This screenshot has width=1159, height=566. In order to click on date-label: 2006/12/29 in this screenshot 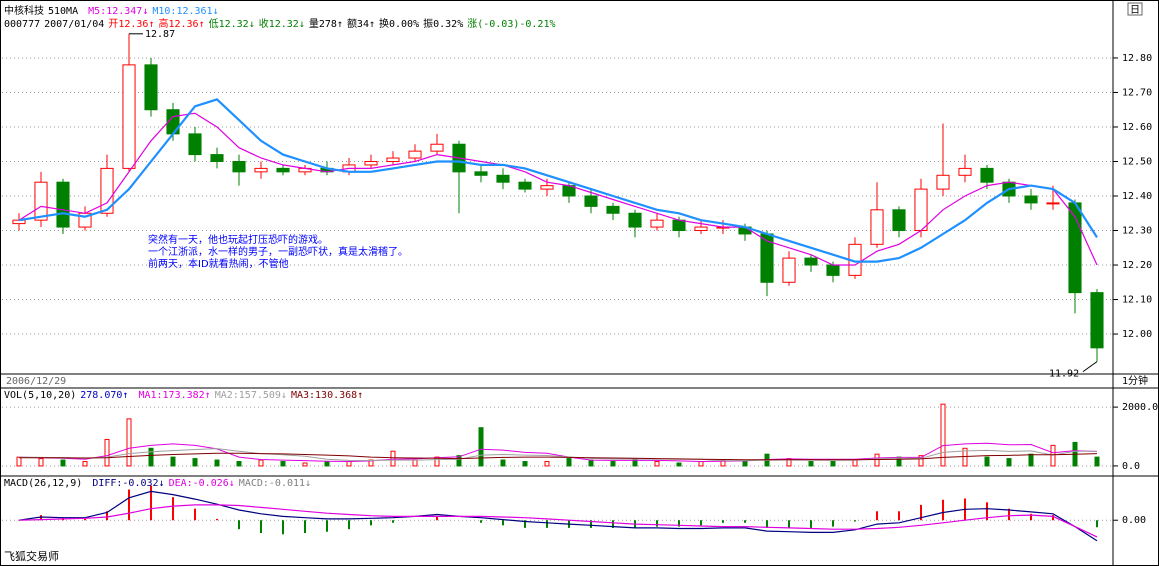, I will do `click(36, 381)`.